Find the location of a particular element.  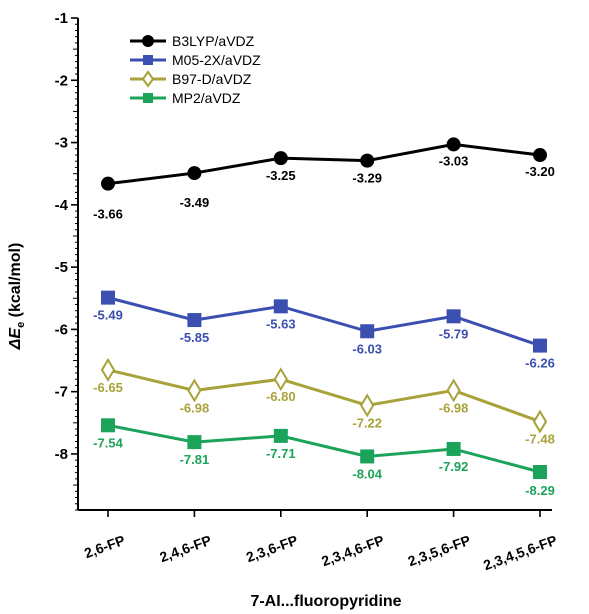

y-axis-title: ΔEe (kcal/mol) is located at coordinates (17, 297).